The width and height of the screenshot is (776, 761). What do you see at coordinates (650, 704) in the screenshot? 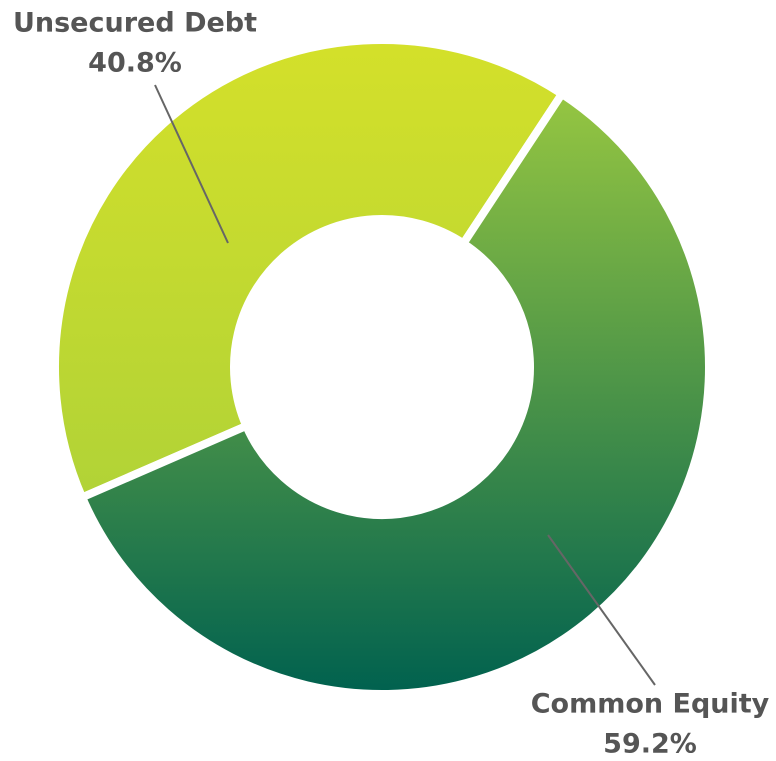
I see `slice-label: Common Equity` at bounding box center [650, 704].